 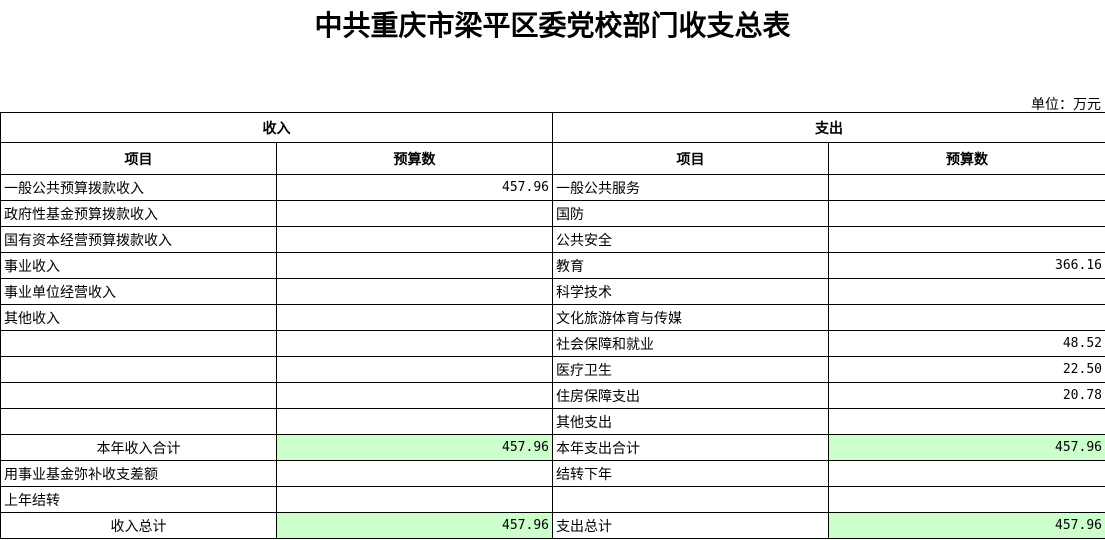 What do you see at coordinates (138, 239) in the screenshot?
I see `income-item: 国有资本经营预算拨款收入` at bounding box center [138, 239].